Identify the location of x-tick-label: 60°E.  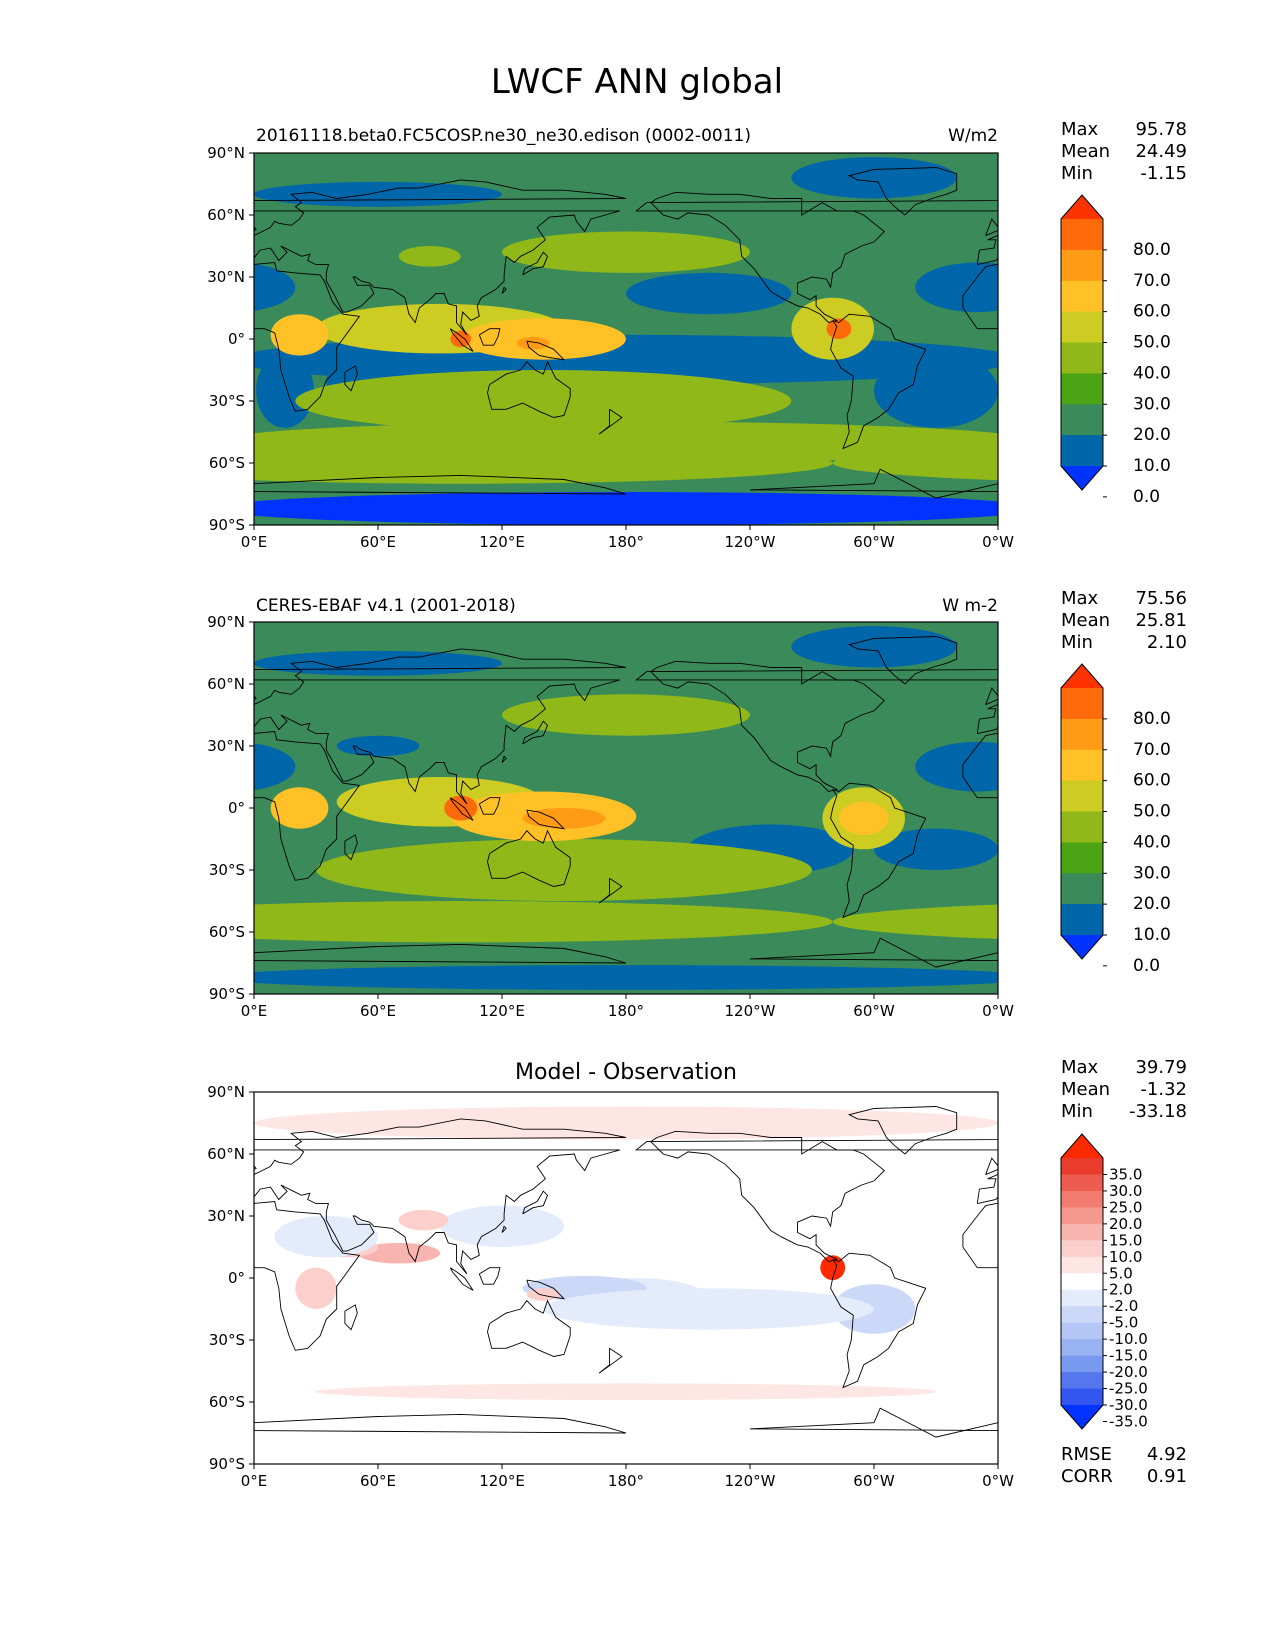
(378, 542).